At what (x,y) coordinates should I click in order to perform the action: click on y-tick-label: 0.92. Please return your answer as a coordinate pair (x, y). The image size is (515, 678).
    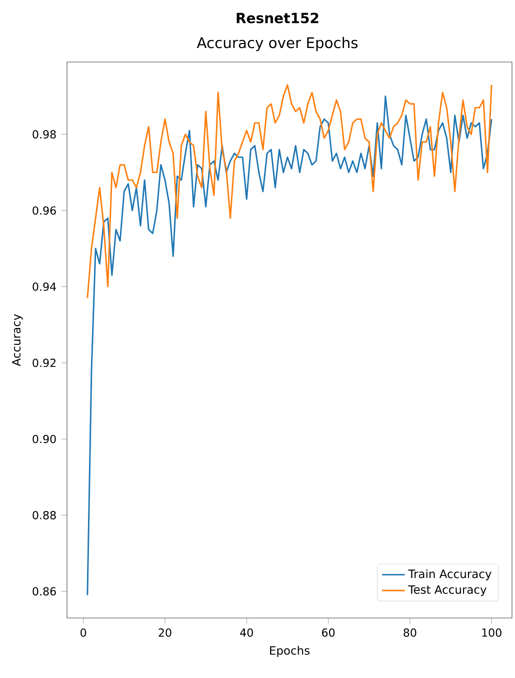
    Looking at the image, I should click on (44, 363).